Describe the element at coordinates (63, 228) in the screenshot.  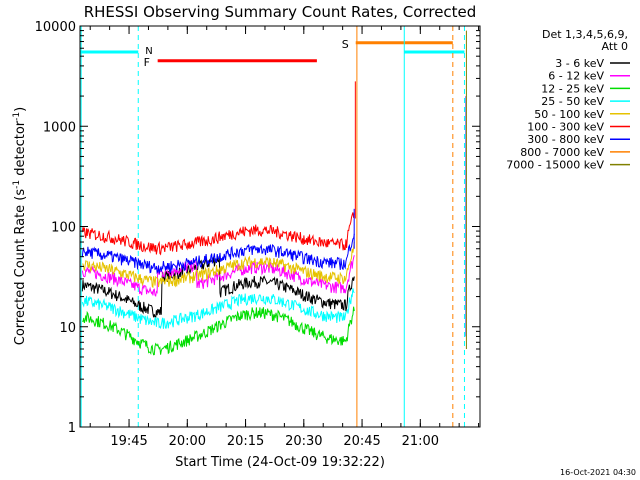
I see `y-tick-label: 100` at that location.